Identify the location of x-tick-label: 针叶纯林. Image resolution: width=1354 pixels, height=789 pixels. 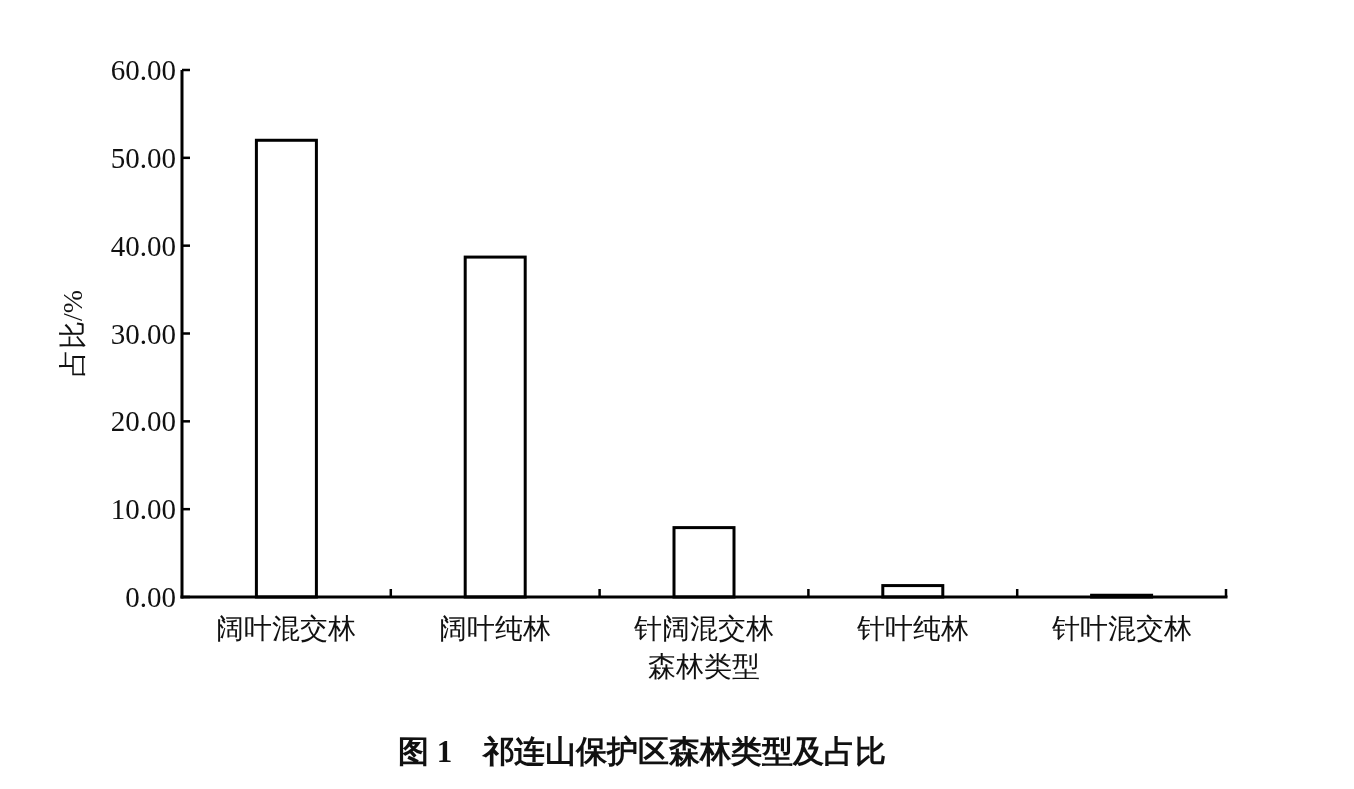
(912, 628).